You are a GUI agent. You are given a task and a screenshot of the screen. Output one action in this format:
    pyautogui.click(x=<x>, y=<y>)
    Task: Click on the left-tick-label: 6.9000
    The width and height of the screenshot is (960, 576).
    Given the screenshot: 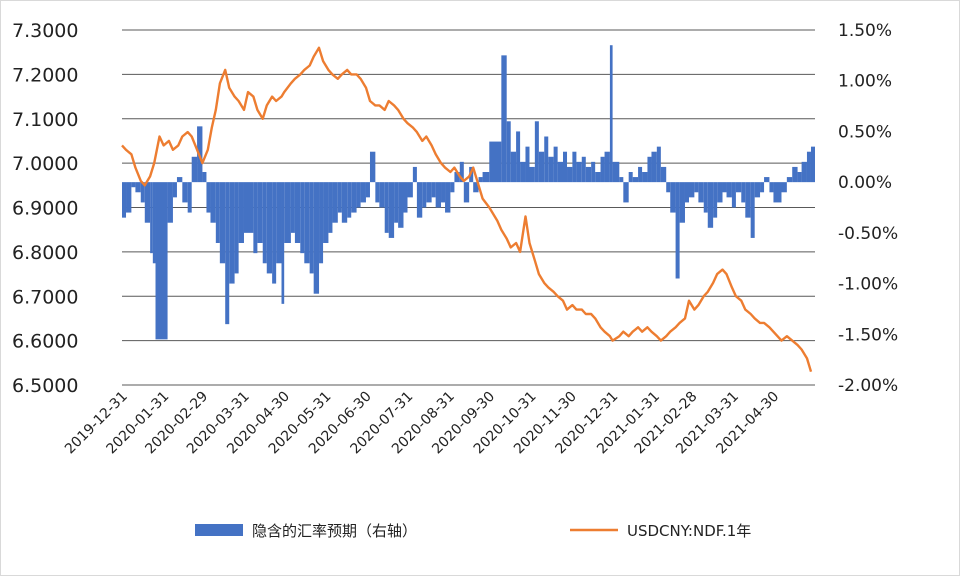 What is the action you would take?
    pyautogui.click(x=45, y=209)
    